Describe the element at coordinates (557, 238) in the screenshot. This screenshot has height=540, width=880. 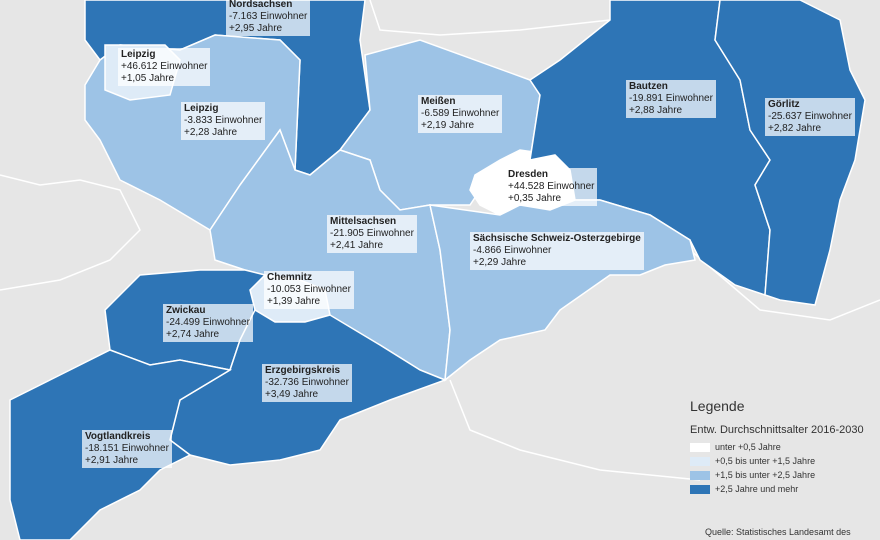
I see `region-name: Sächsische Schweiz-Osterzgebirge` at that location.